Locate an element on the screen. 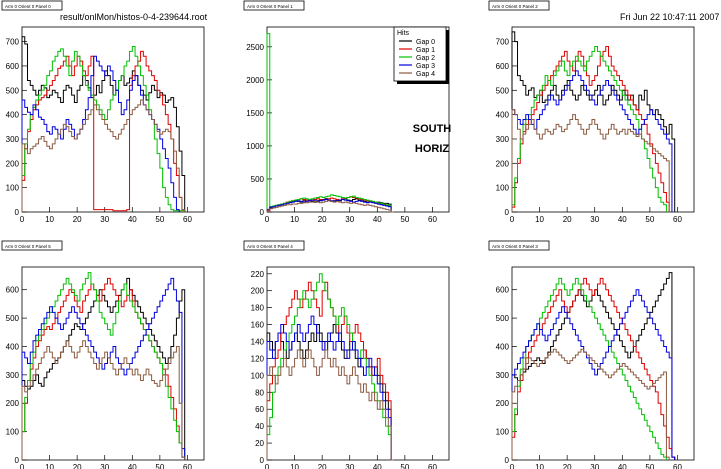  y-tick-label: 1500 is located at coordinates (255, 113).